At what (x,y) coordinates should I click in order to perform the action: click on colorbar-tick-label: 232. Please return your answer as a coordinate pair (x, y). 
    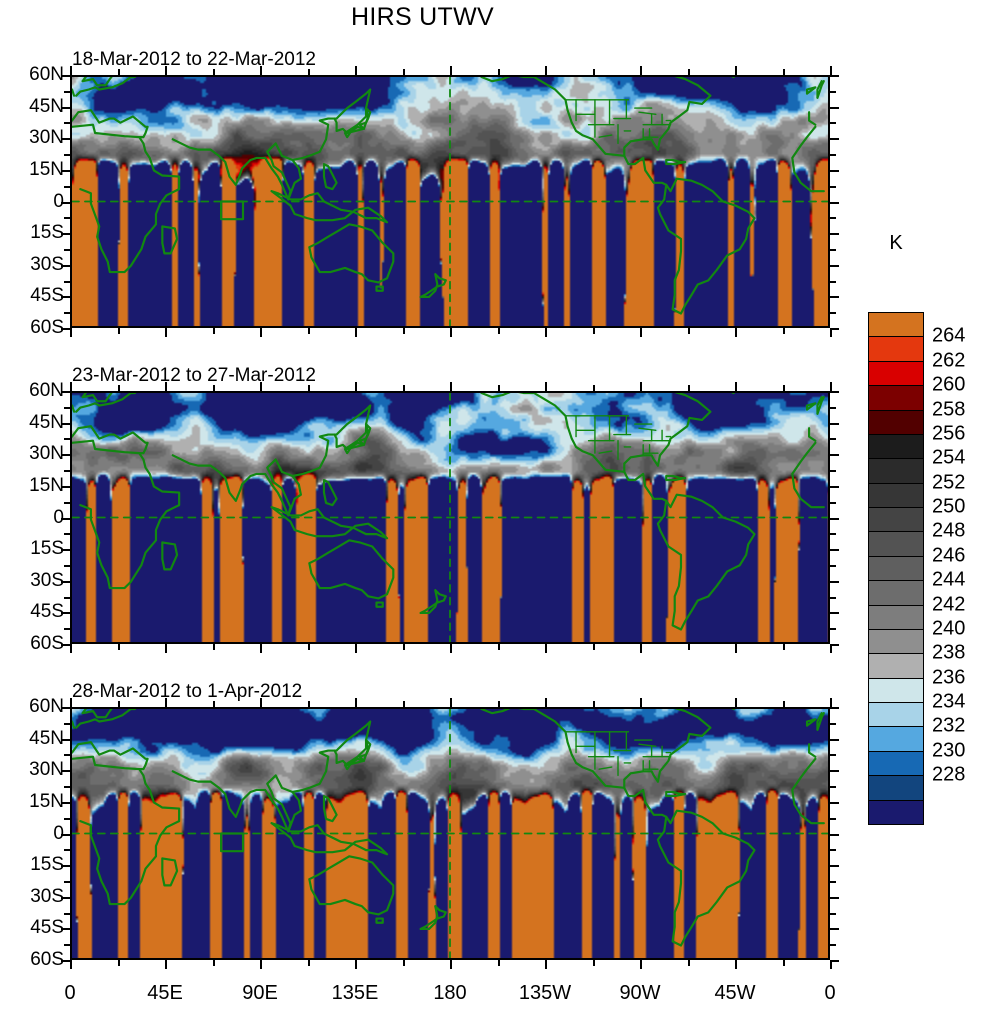
    Looking at the image, I should click on (949, 725).